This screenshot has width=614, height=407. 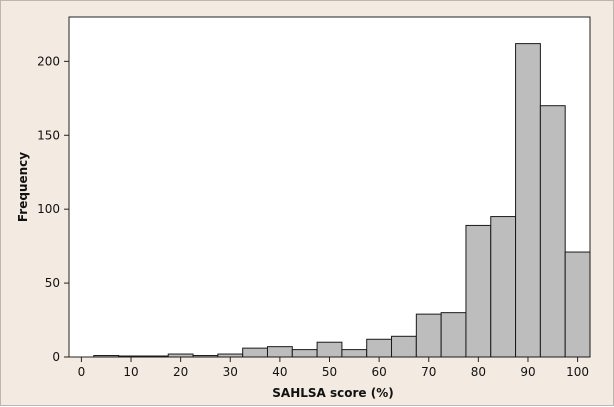 What do you see at coordinates (279, 372) in the screenshot?
I see `x-tick-label: 40` at bounding box center [279, 372].